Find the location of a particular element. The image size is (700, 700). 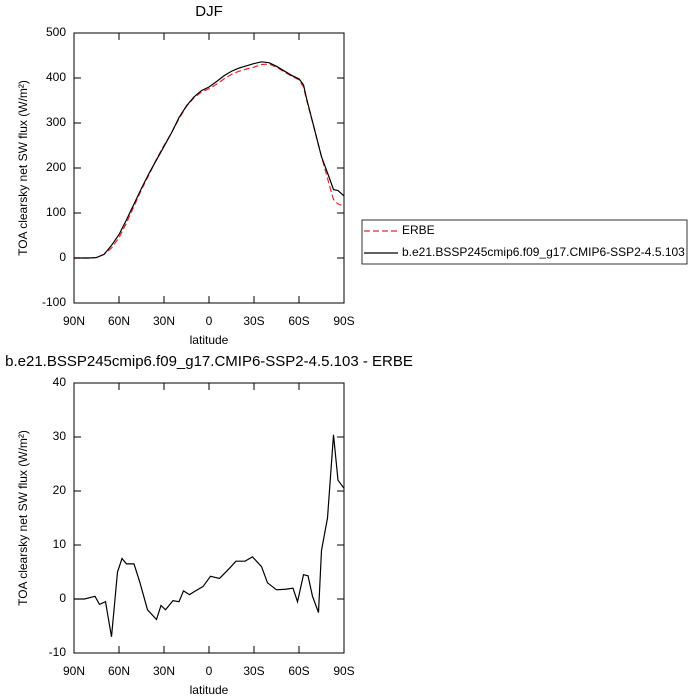

y-tick-label: 400 is located at coordinates (56, 77).